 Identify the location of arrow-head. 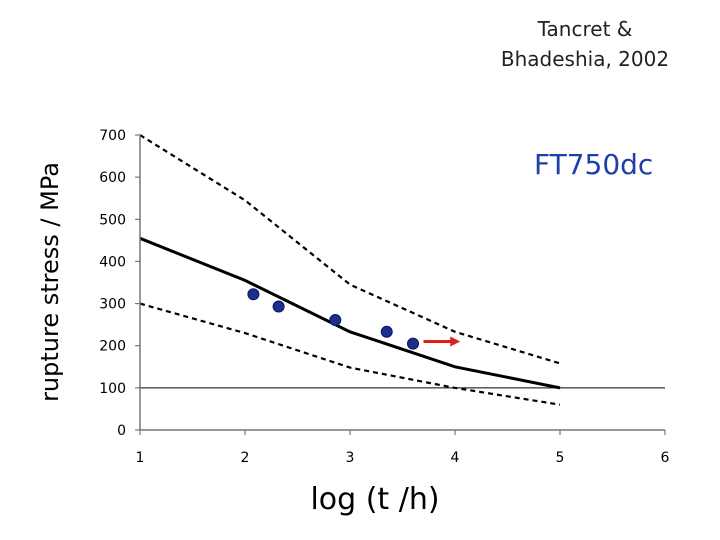
(455, 341).